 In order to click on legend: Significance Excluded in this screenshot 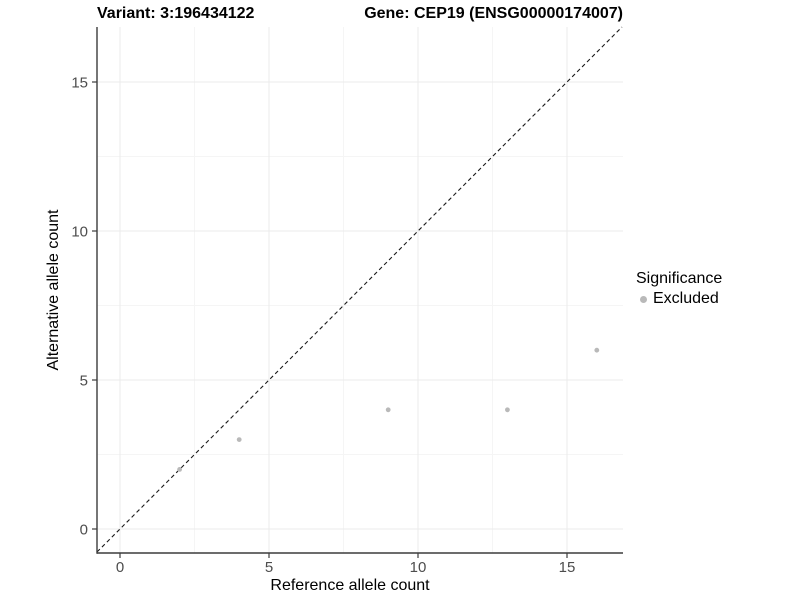, I will do `click(679, 289)`.